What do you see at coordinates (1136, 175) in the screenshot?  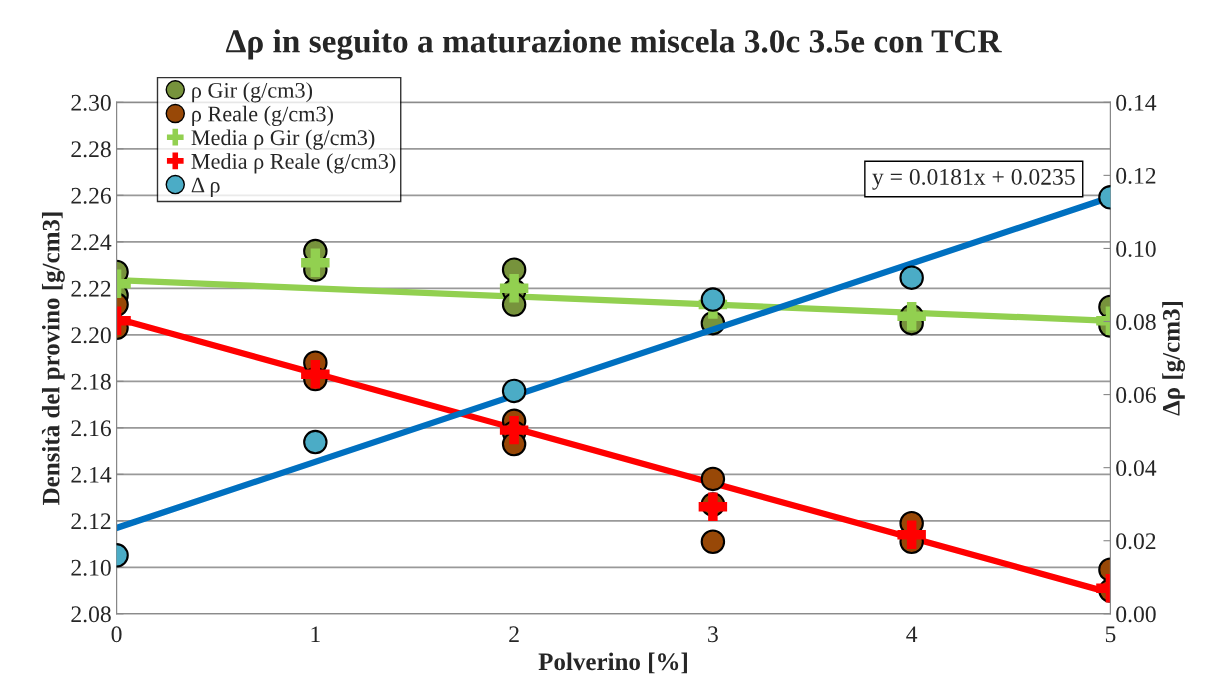 I see `y2-tick-label: 0.12` at bounding box center [1136, 175].